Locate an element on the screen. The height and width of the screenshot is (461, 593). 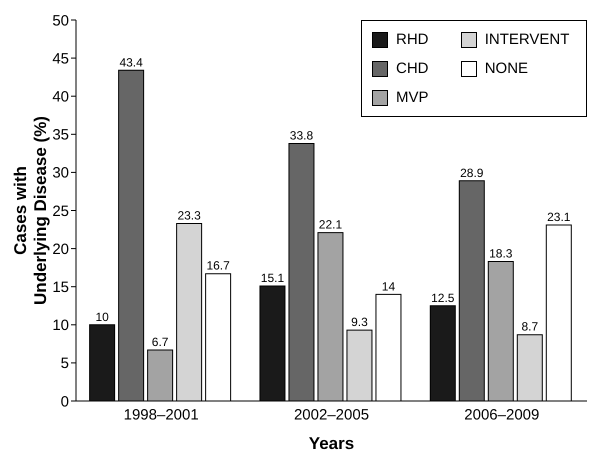
data-label: 23.1 is located at coordinates (559, 217).